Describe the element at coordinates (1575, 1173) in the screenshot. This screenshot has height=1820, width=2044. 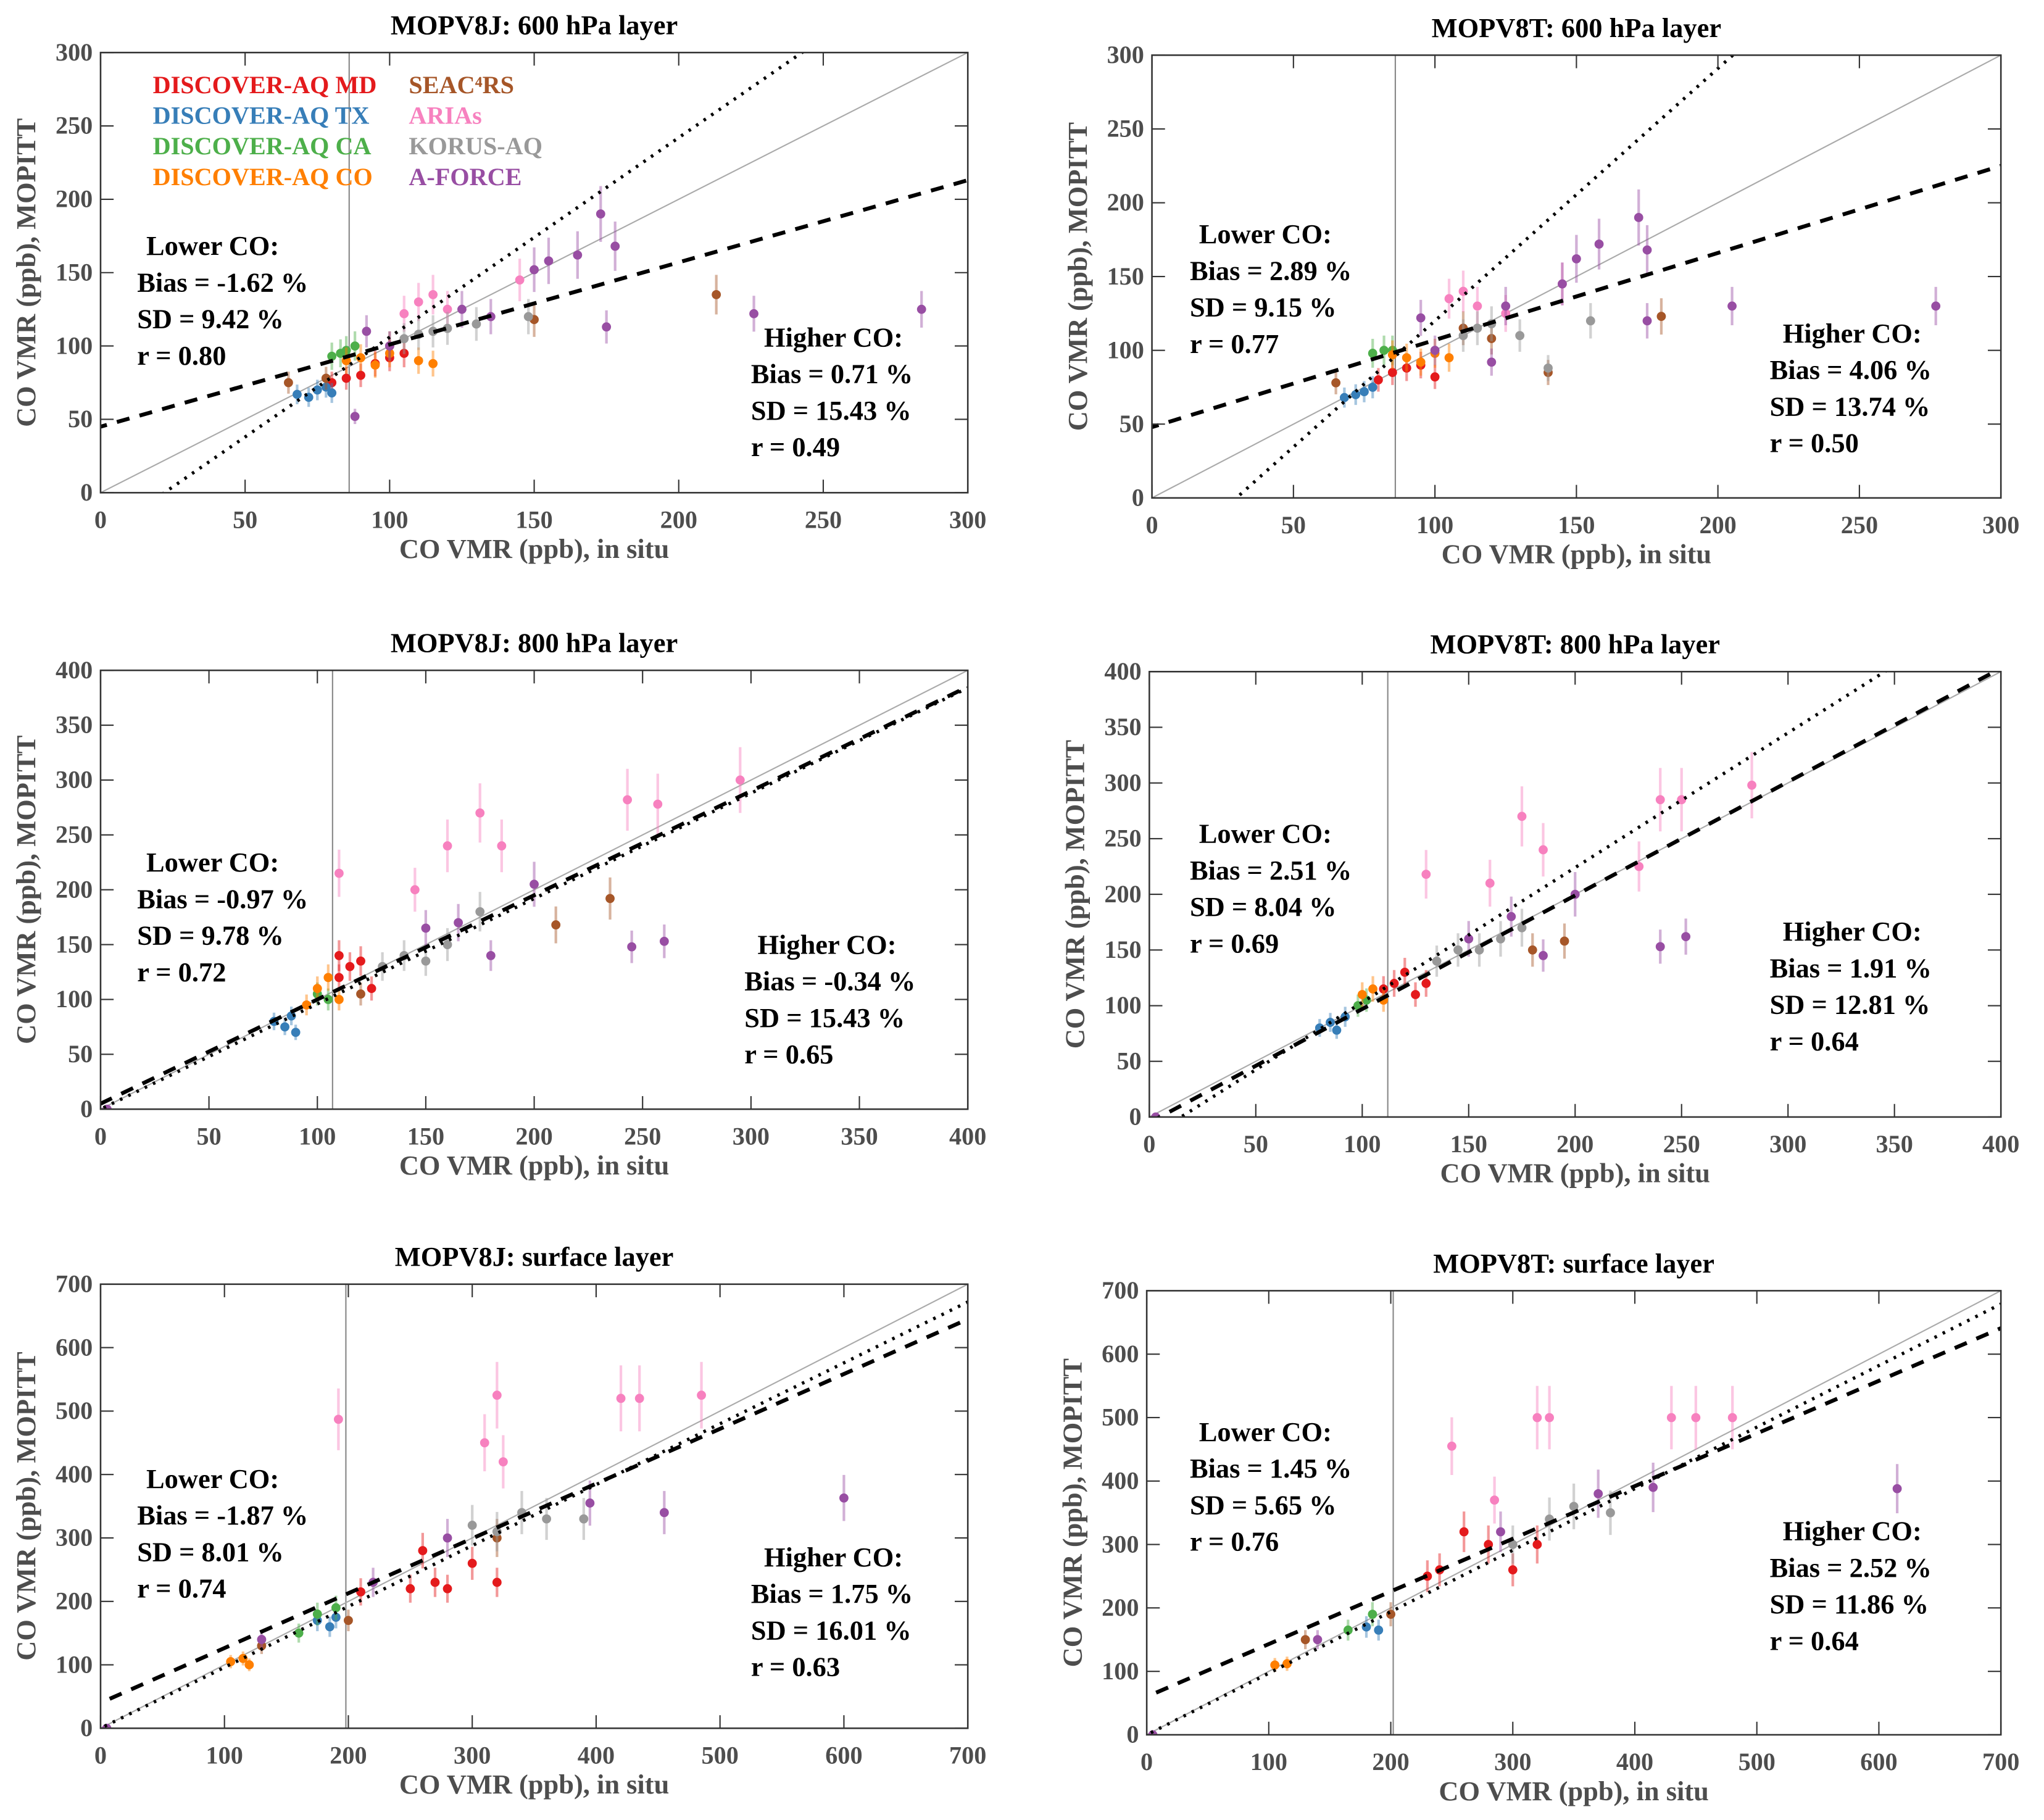
I see `x-axis-label: CO VMR (ppb), in situ` at that location.